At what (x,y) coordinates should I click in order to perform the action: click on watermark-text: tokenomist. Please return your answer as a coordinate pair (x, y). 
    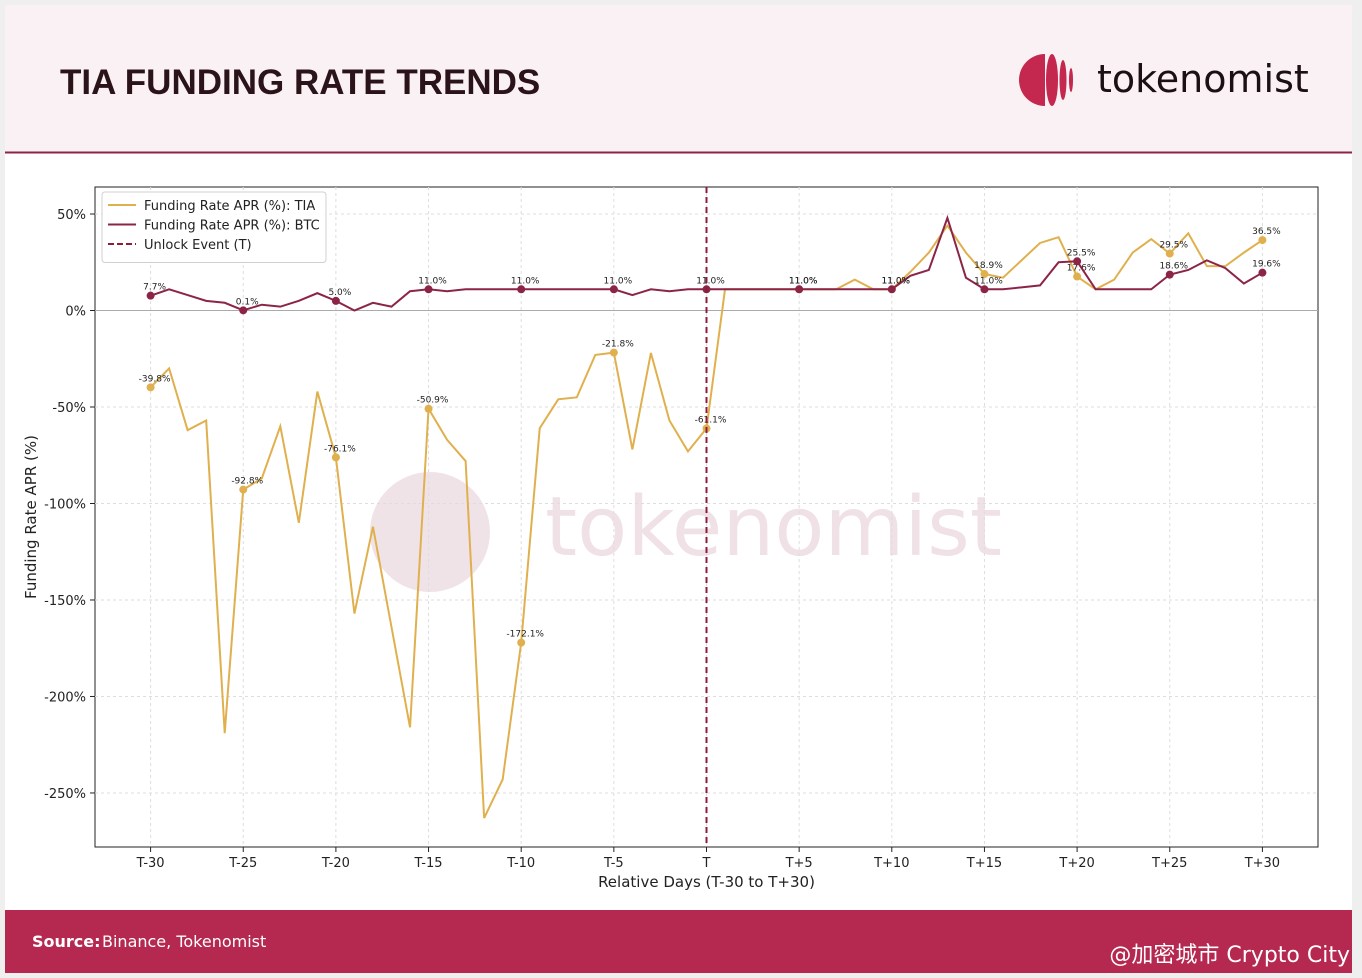
    Looking at the image, I should click on (773, 527).